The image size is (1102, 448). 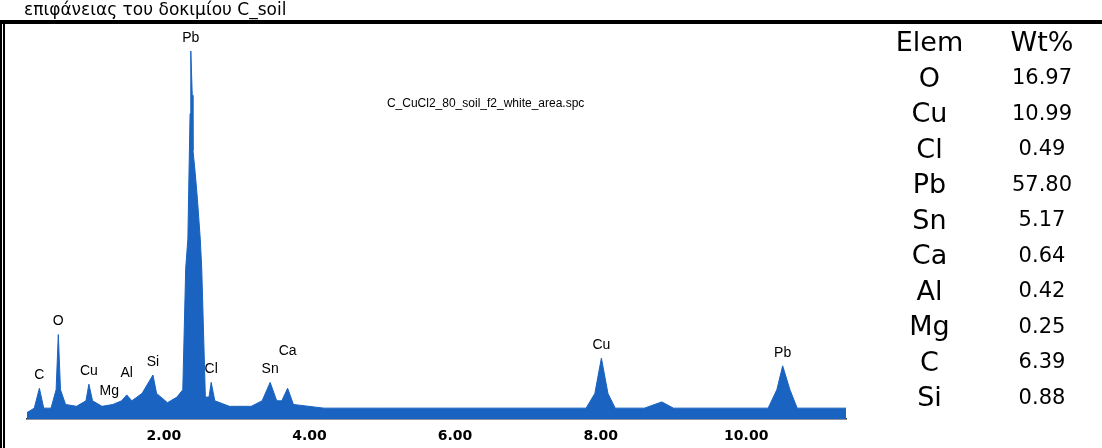 I want to click on data-label: 0.64, so click(x=1042, y=254).